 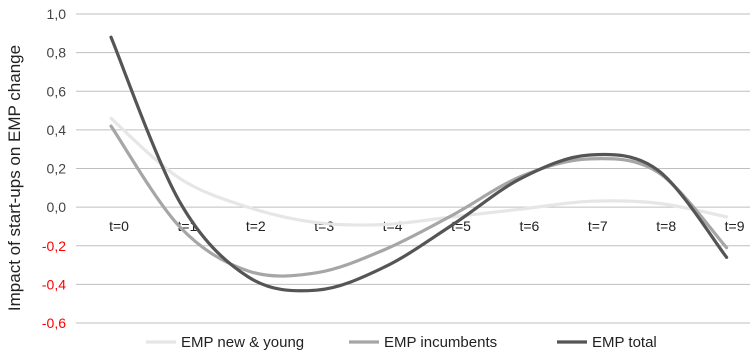 I want to click on legend: EMP new & young EMP incumbents EMP total, so click(x=401, y=342).